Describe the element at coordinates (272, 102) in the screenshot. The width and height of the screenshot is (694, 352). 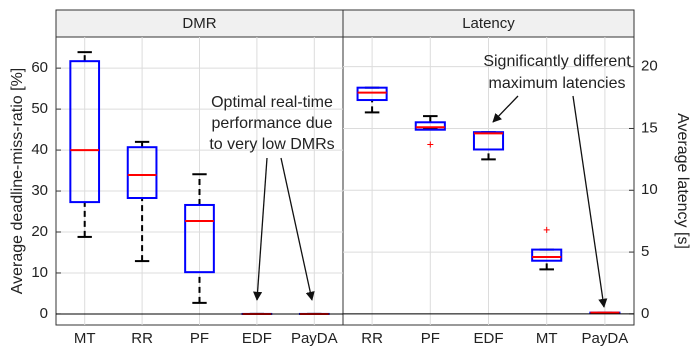
I see `annotation: Optimal real-time` at that location.